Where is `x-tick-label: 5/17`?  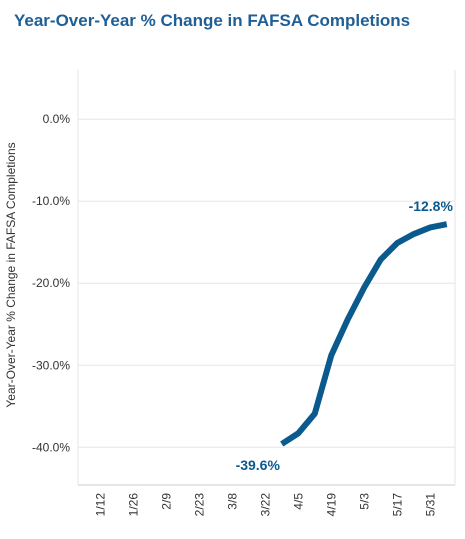 x-tick-label: 5/17 is located at coordinates (397, 505).